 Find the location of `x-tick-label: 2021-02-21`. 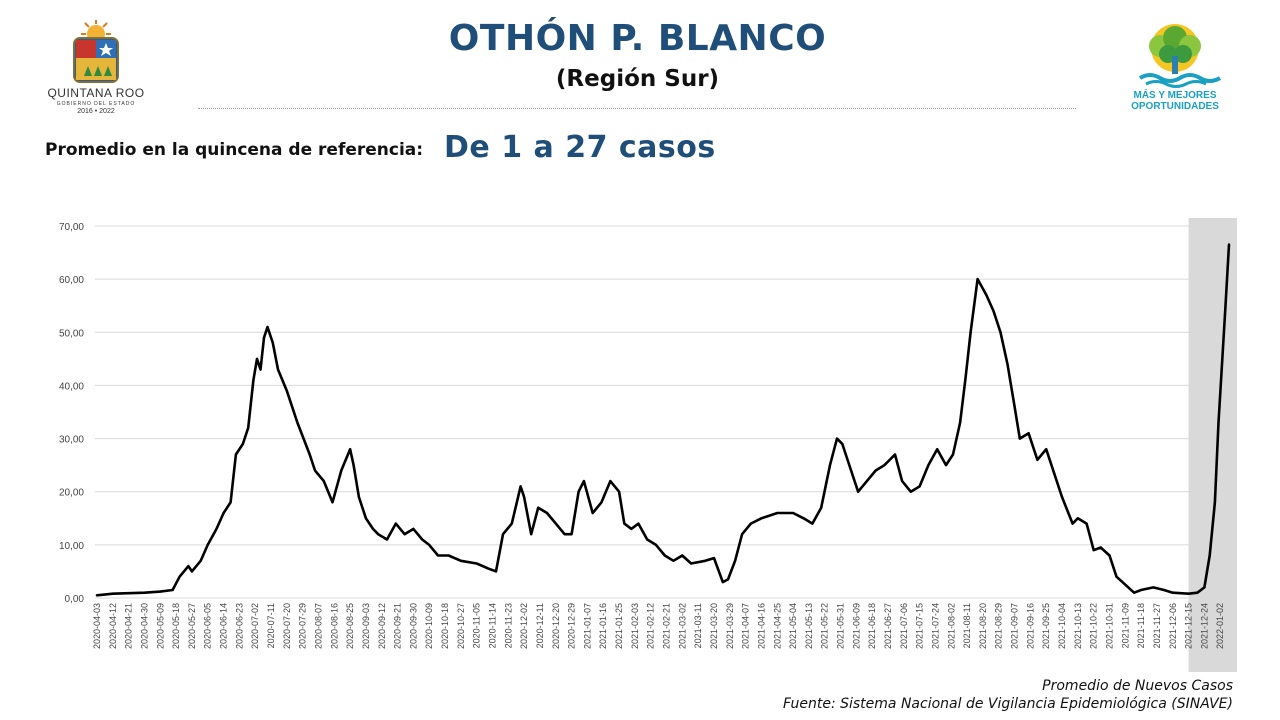

x-tick-label: 2021-02-21 is located at coordinates (667, 626).